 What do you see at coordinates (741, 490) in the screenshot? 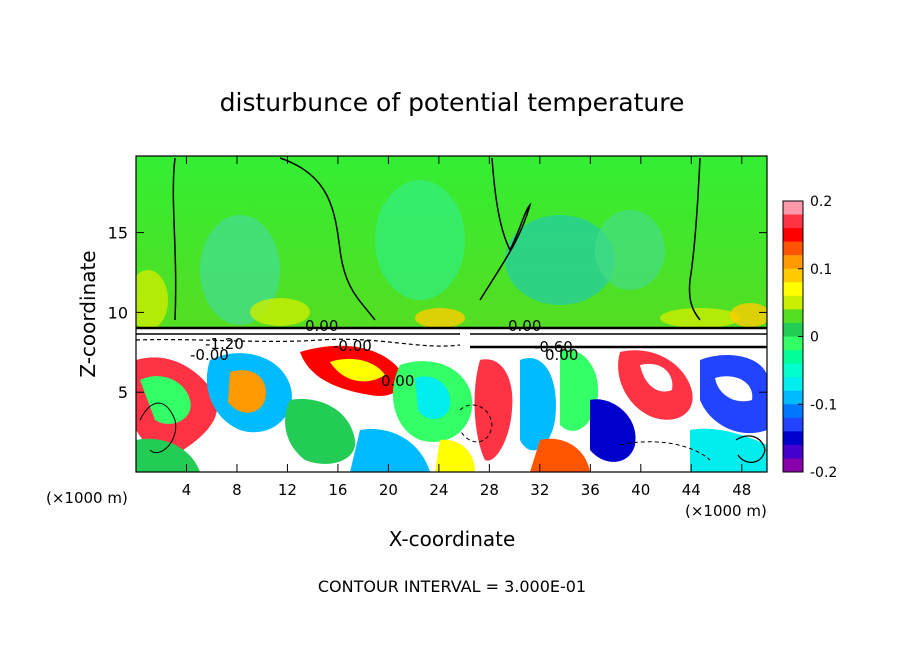
I see `x-tick-label: 48` at bounding box center [741, 490].